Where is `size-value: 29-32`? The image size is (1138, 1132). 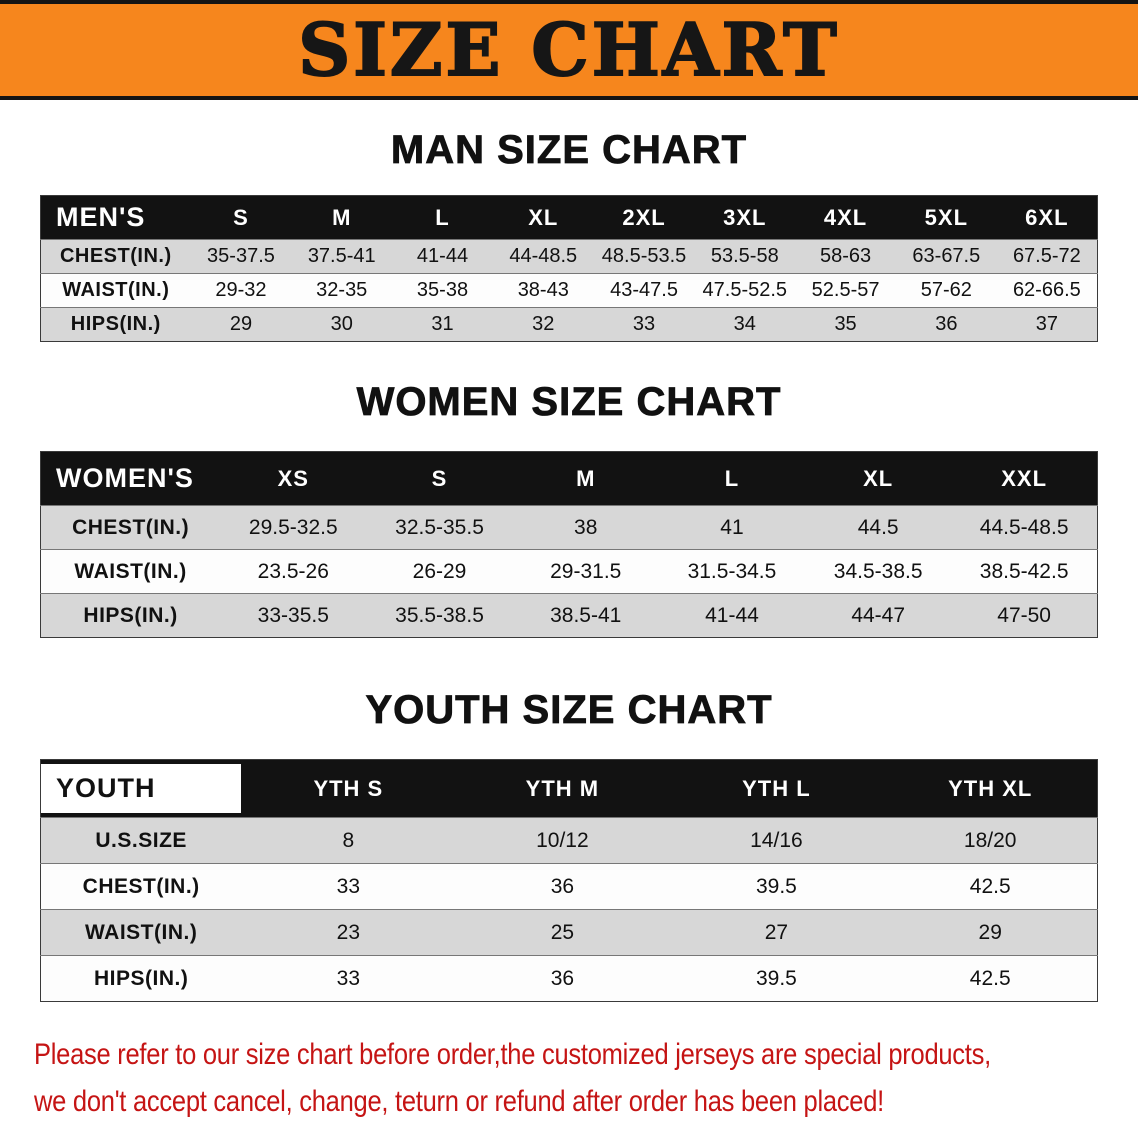 size-value: 29-32 is located at coordinates (241, 290).